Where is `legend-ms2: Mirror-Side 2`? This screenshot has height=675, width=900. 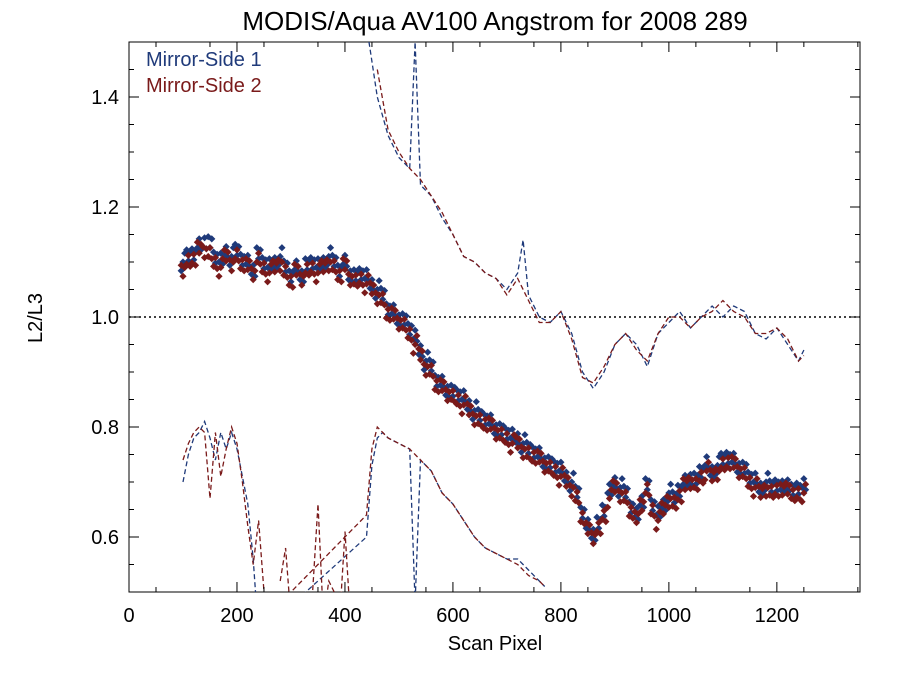 legend-ms2: Mirror-Side 2 is located at coordinates (204, 86).